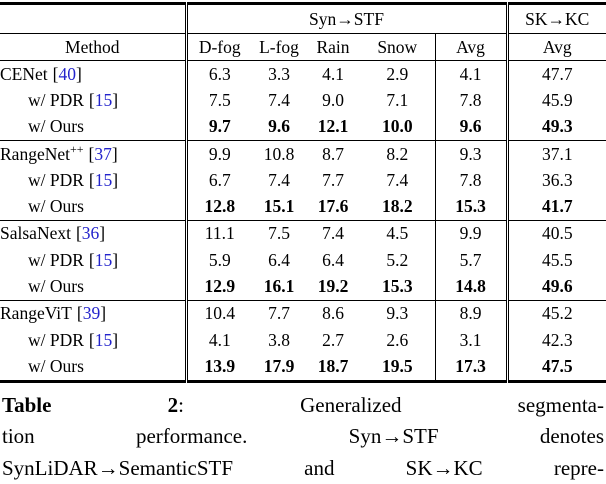 The width and height of the screenshot is (606, 484). I want to click on group-header-syn-stf: Syn→STF, so click(347, 18).